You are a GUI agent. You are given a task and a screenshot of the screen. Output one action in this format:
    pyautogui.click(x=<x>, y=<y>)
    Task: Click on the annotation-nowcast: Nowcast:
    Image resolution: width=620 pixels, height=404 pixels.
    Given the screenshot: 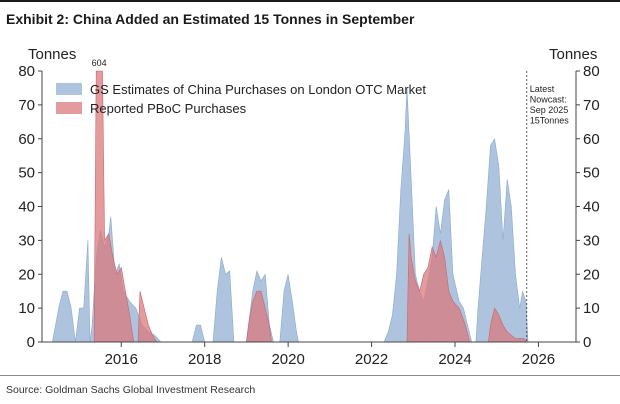 What is the action you would take?
    pyautogui.click(x=548, y=100)
    